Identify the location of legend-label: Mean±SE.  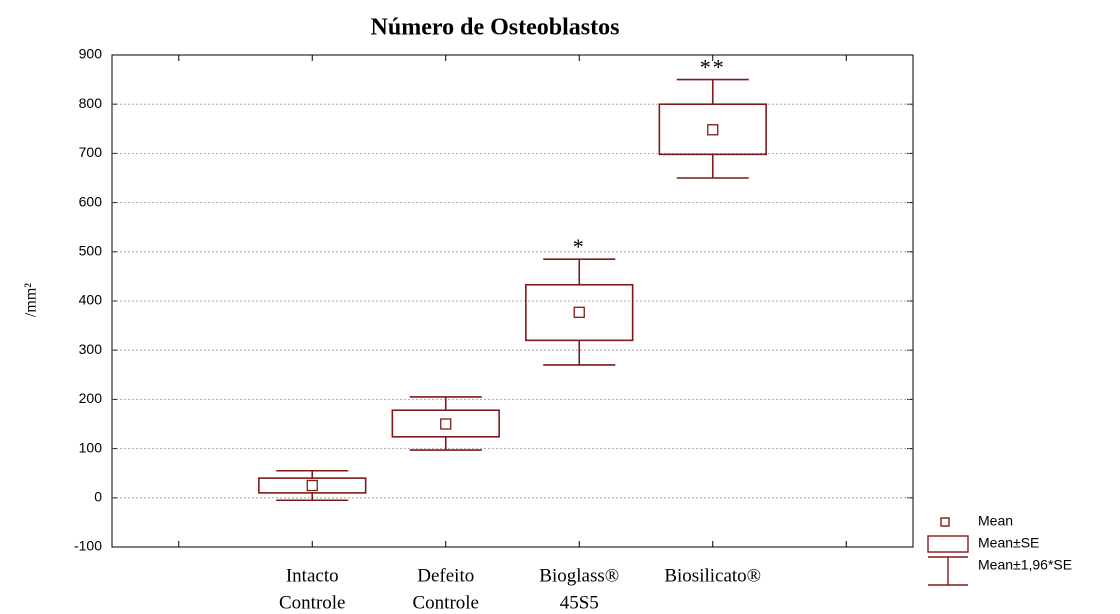
(1008, 543).